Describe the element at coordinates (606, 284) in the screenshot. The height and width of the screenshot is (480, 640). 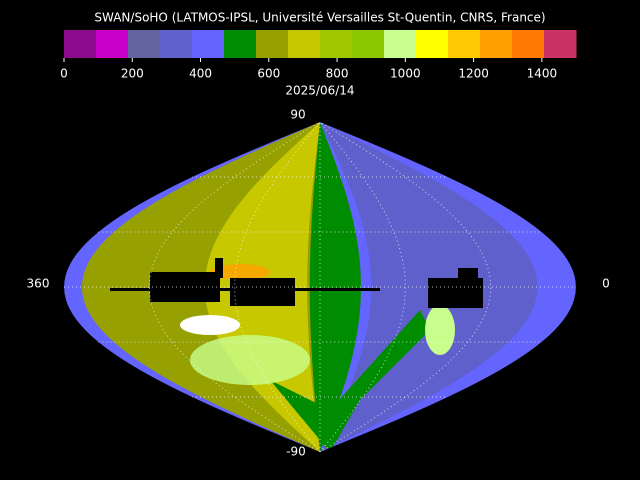
I see `right-label: 0` at that location.